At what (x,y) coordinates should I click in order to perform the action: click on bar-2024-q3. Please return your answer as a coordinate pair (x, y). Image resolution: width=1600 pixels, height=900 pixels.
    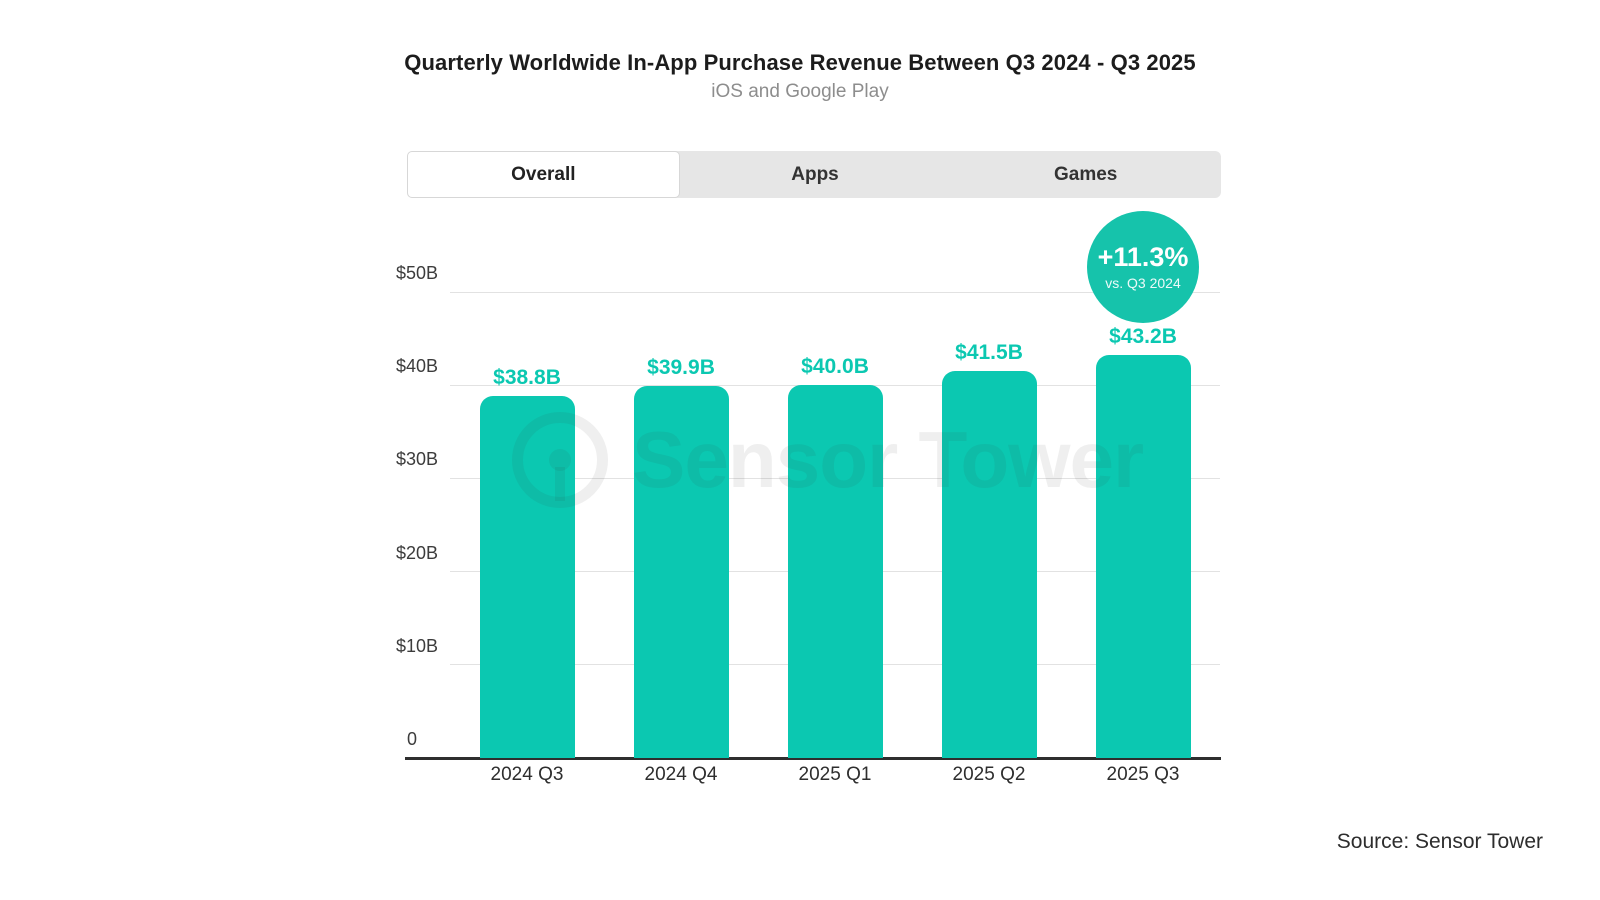
    Looking at the image, I should click on (527, 577).